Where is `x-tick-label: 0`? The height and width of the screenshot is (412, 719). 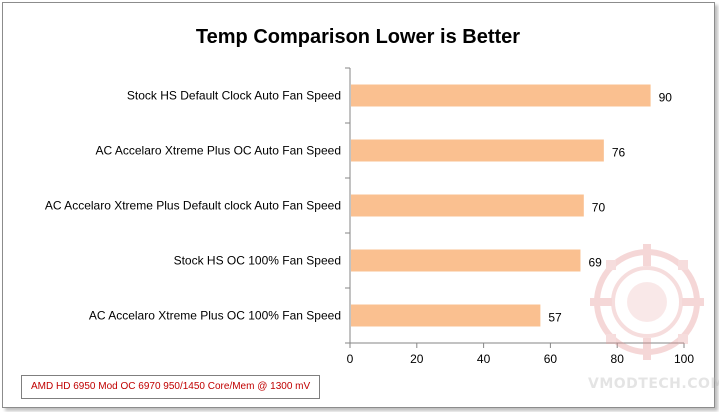 x-tick-label: 0 is located at coordinates (350, 359).